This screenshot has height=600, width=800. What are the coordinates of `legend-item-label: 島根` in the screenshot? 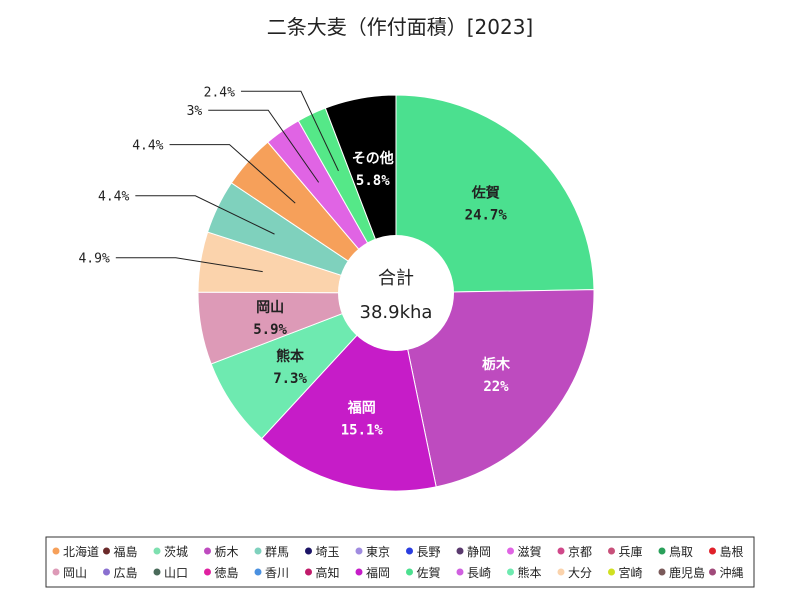 It's located at (732, 551).